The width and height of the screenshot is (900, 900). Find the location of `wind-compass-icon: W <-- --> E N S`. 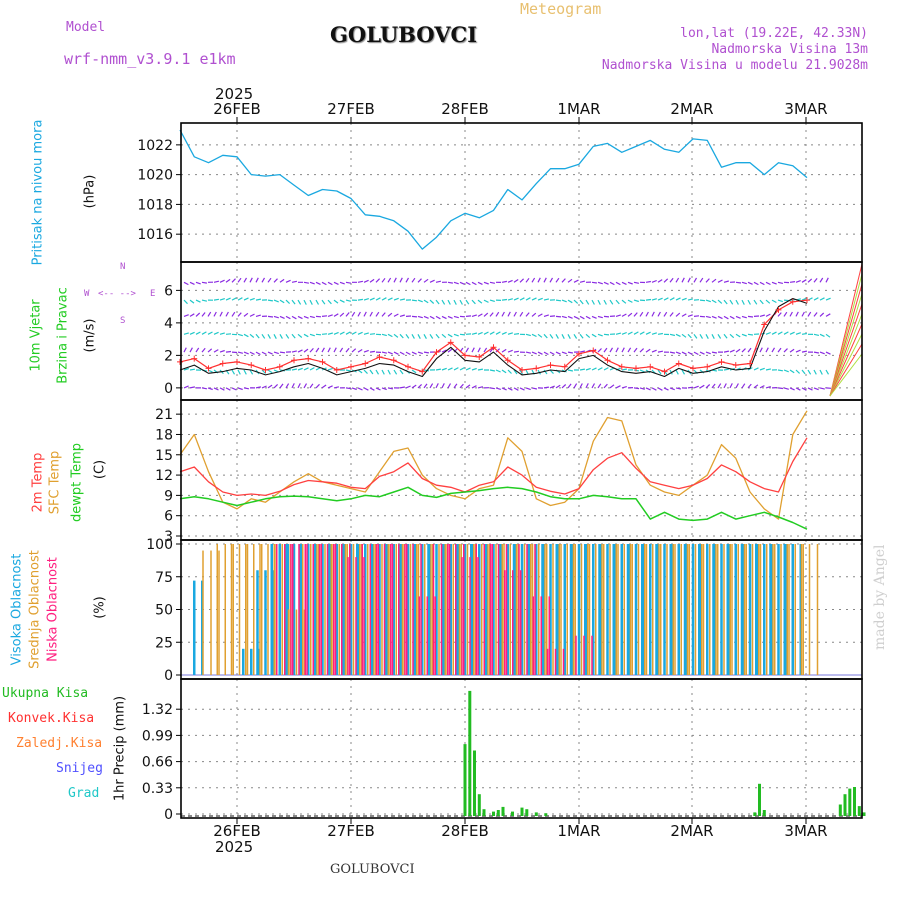

wind-compass-icon: W <-- --> E N S is located at coordinates (120, 294).